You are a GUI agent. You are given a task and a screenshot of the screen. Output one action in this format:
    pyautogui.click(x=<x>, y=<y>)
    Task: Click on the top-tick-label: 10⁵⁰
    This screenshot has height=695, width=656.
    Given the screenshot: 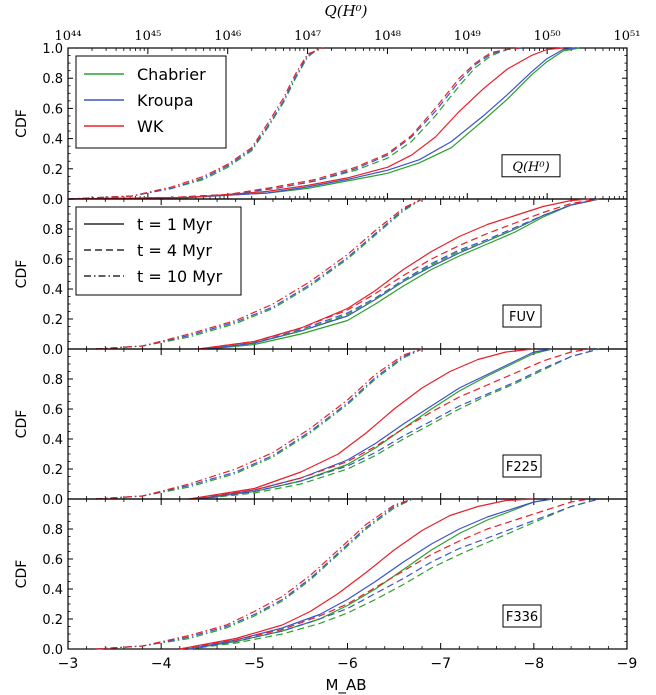 What is the action you would take?
    pyautogui.click(x=547, y=36)
    